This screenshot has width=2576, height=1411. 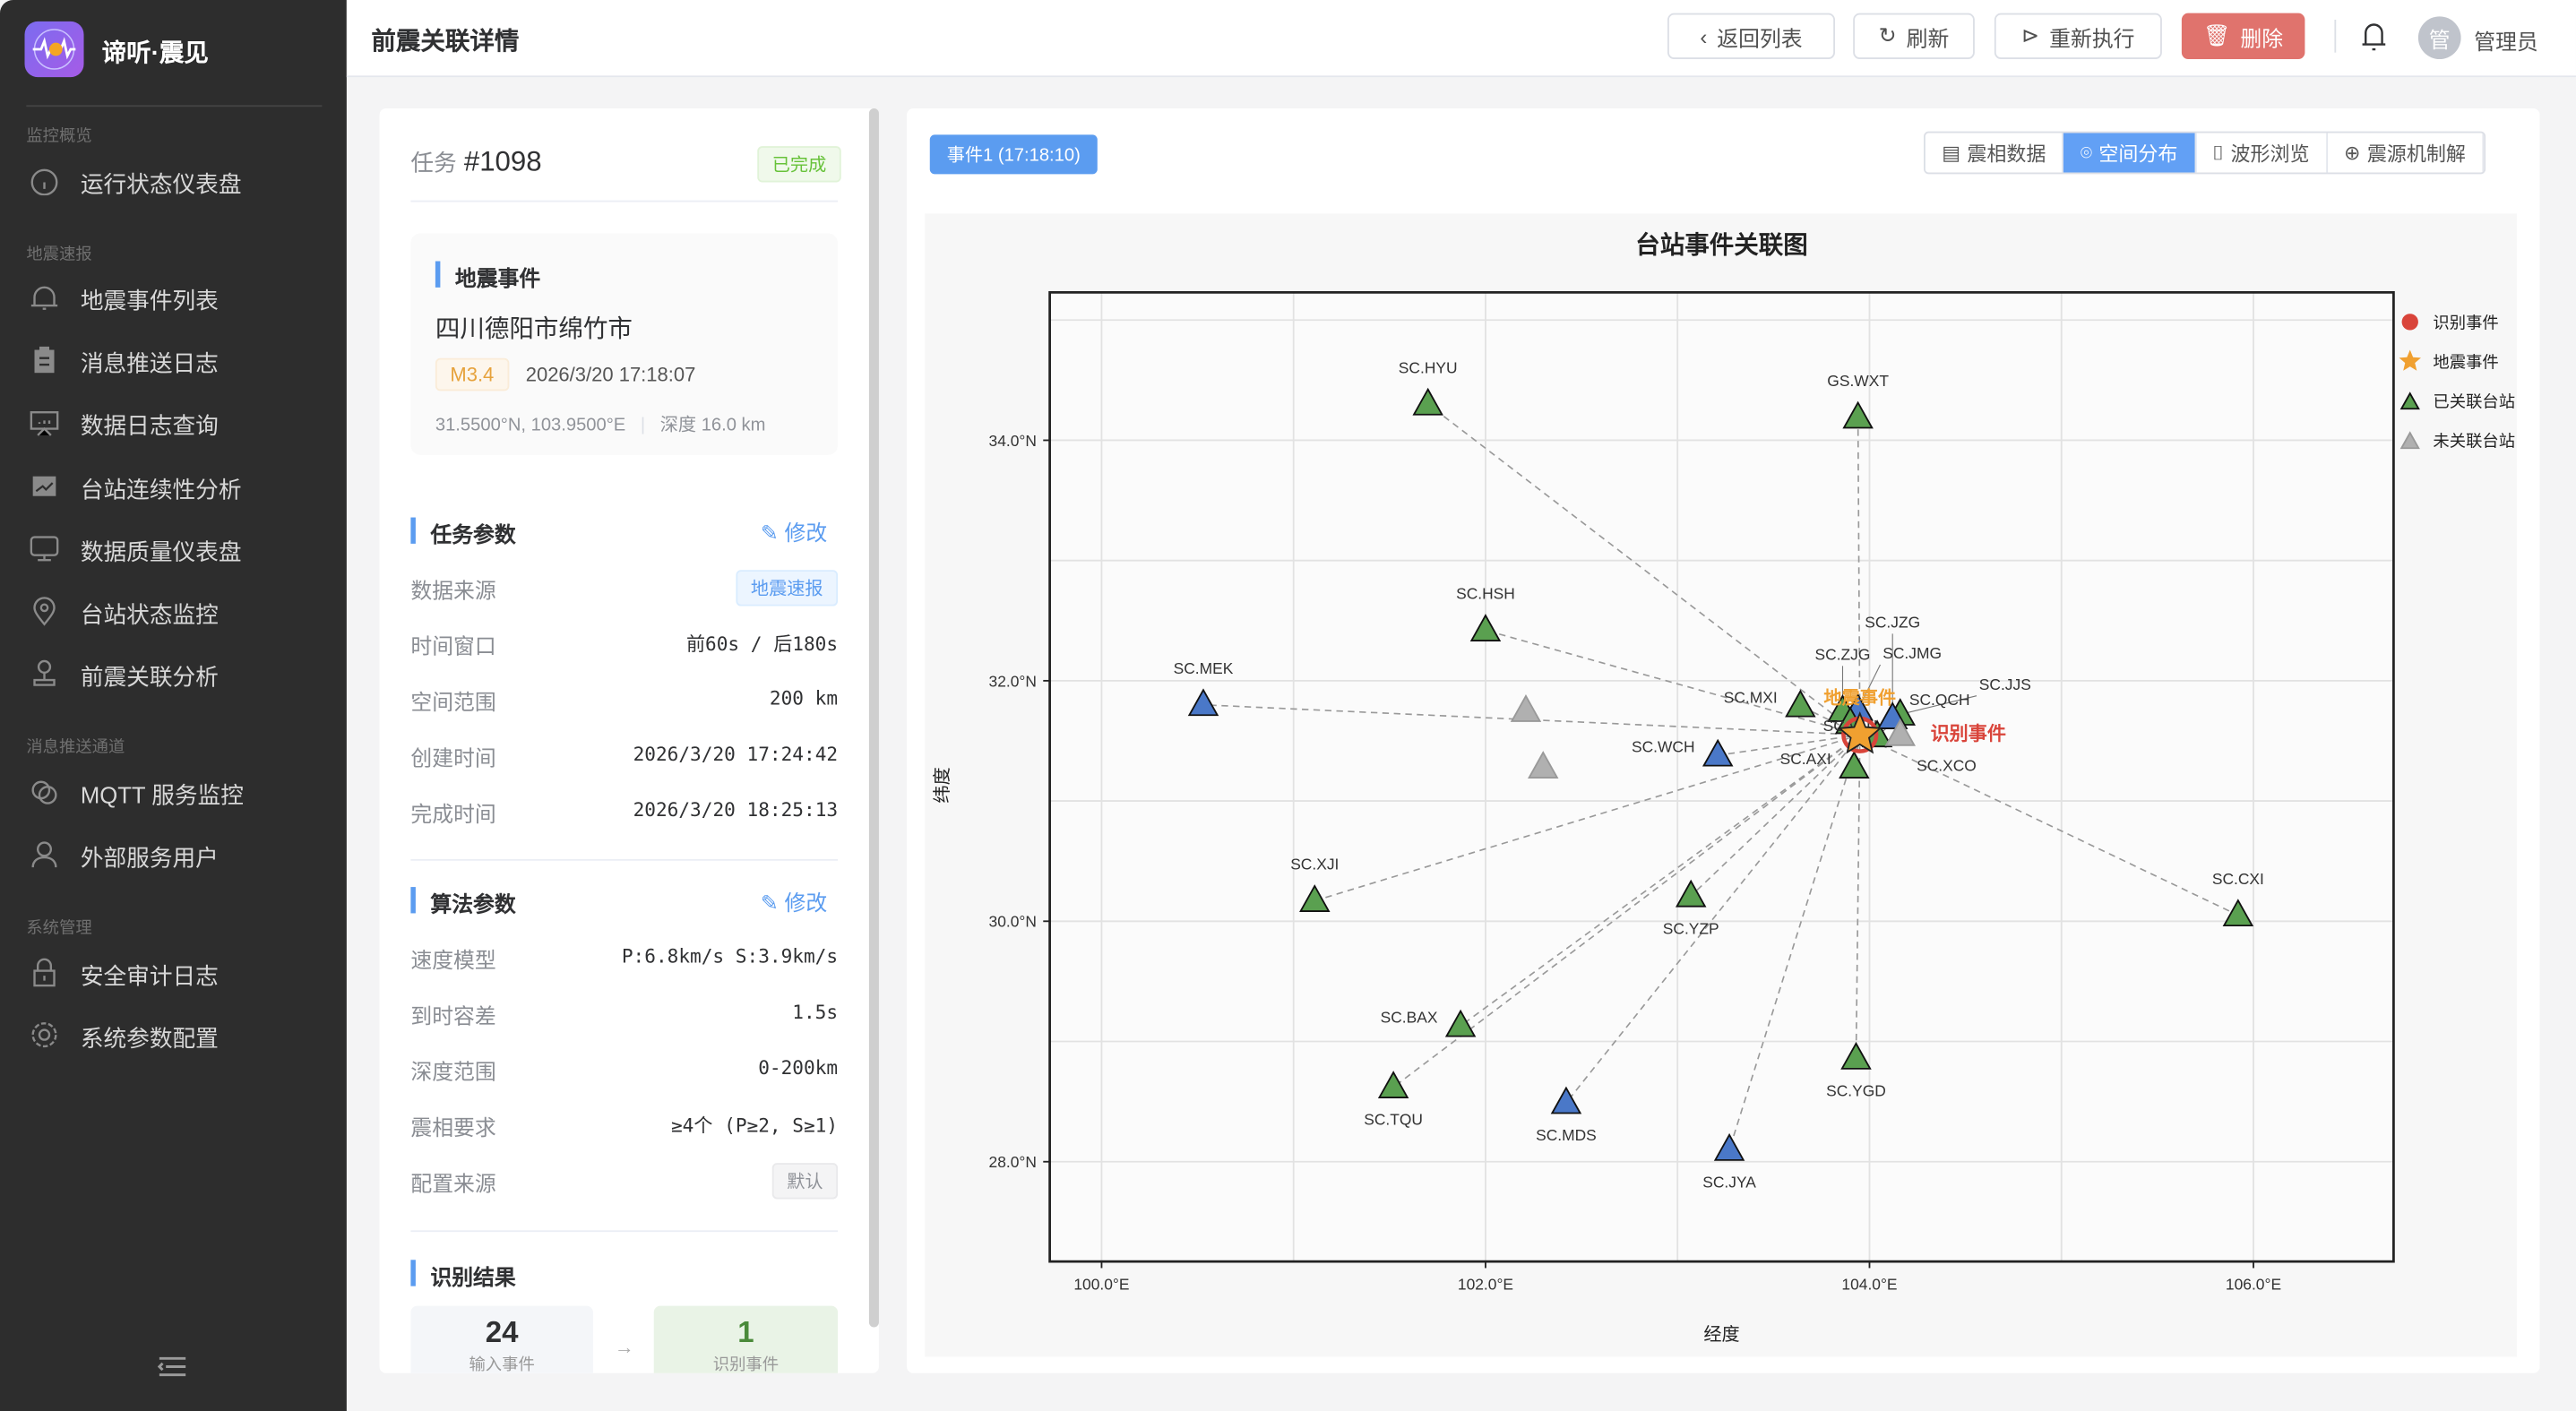 I want to click on legend-circle-icon, so click(x=2409, y=322).